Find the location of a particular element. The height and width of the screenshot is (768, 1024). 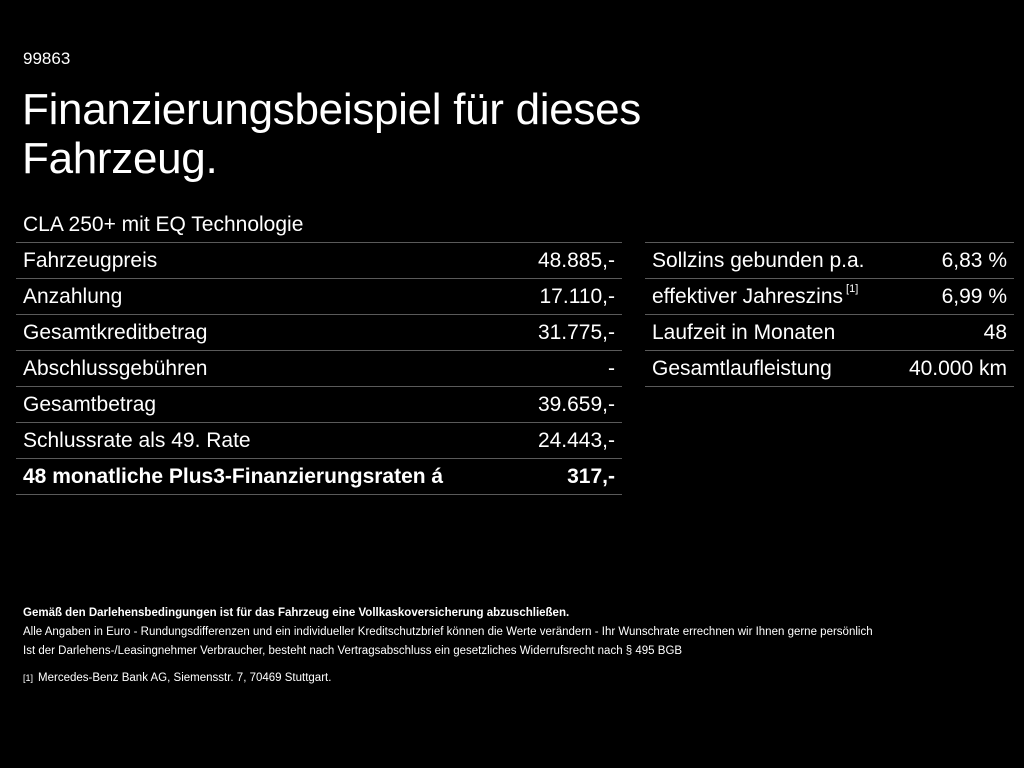

row-value: 6,83 % is located at coordinates (954, 260).